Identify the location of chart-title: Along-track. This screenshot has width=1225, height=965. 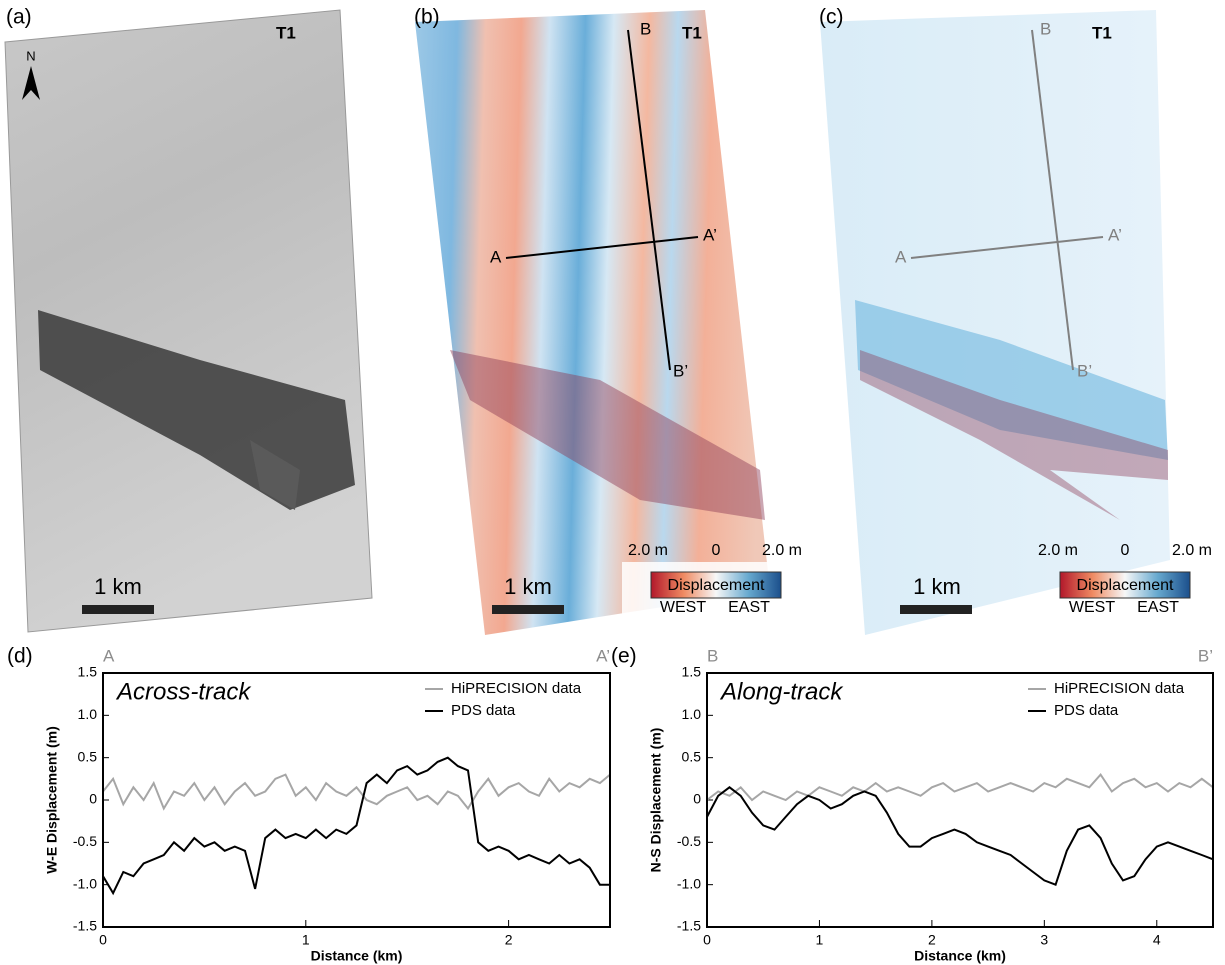
(781, 691).